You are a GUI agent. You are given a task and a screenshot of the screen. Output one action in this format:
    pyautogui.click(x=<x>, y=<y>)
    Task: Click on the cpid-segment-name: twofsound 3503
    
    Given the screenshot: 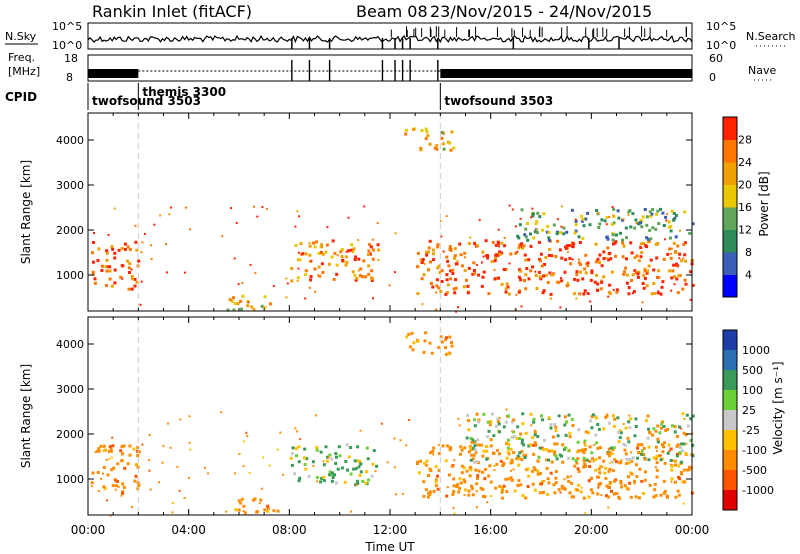 What is the action you would take?
    pyautogui.click(x=146, y=101)
    